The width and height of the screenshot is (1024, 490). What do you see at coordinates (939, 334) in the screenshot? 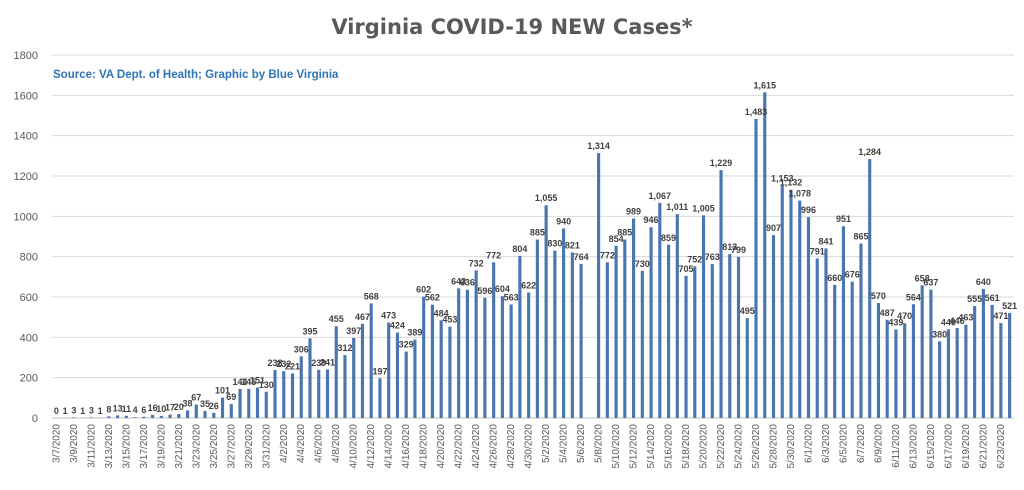
I see `data-label: 380` at bounding box center [939, 334].